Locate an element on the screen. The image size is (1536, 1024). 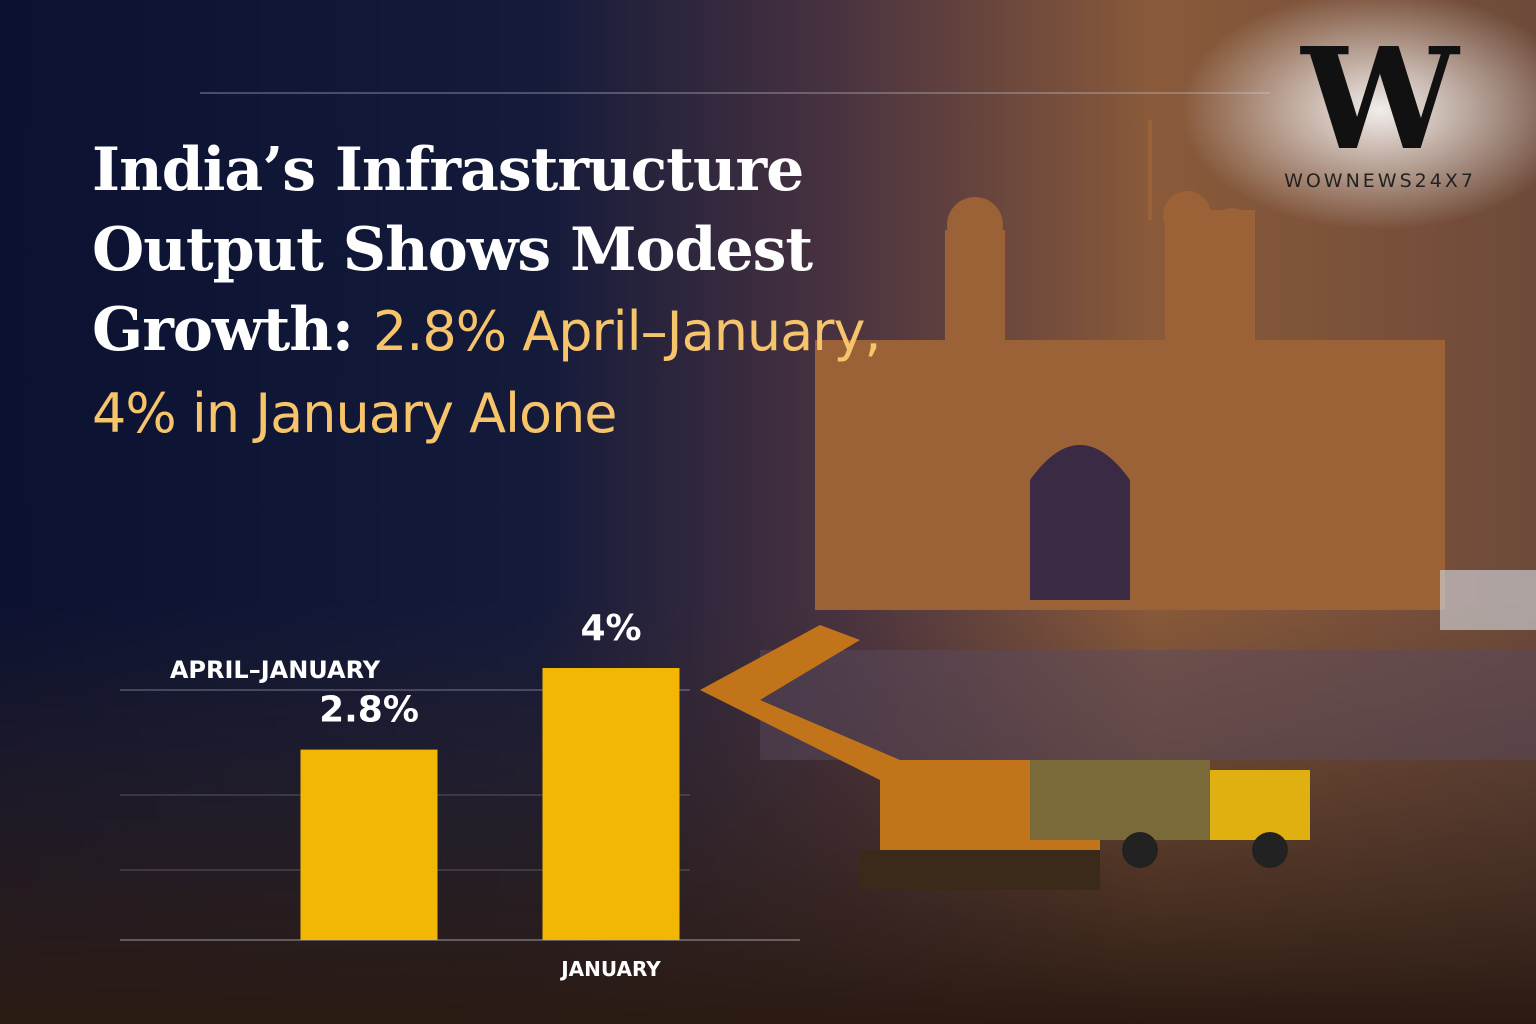
logo-mark: W is located at coordinates (1380, 100).